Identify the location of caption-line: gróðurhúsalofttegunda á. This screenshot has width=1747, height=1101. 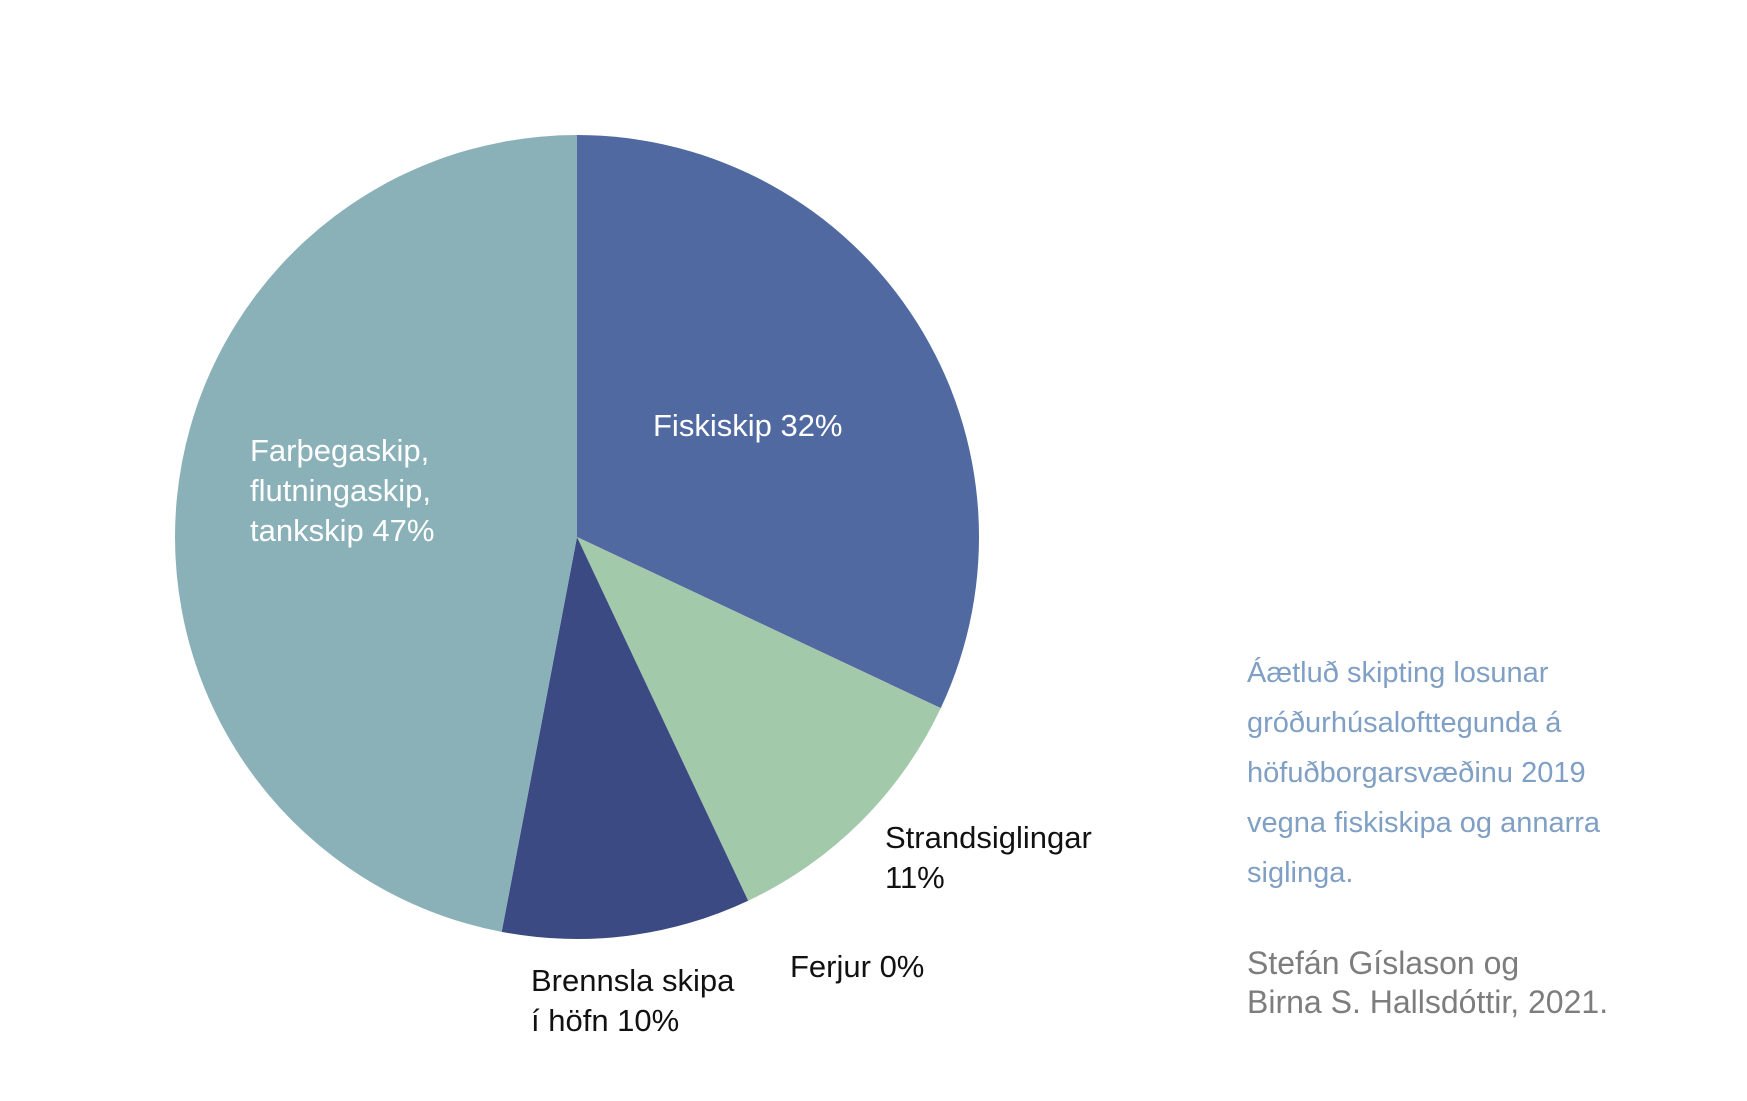
(1404, 723).